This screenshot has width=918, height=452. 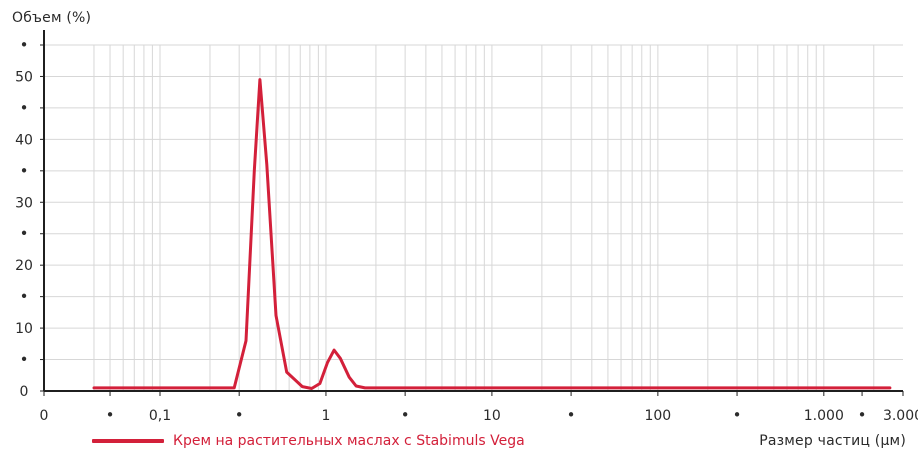 I want to click on x-axis-title: Размер частиц (μм), so click(x=832, y=441).